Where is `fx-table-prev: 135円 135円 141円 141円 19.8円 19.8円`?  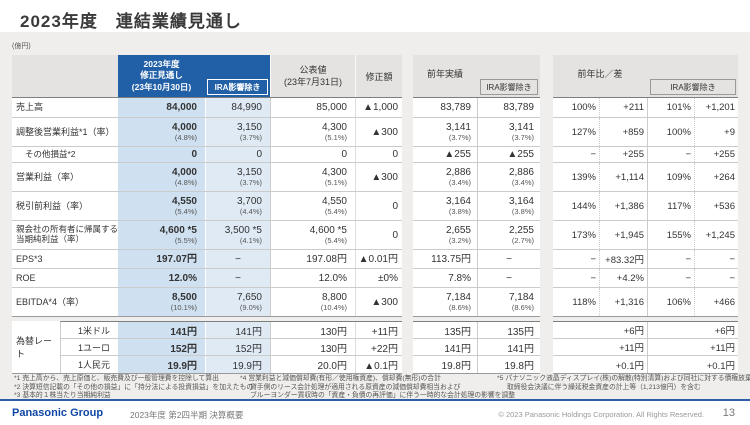
fx-table-prev: 135円 135円 141円 141円 19.8円 19.8円 is located at coordinates (476, 347).